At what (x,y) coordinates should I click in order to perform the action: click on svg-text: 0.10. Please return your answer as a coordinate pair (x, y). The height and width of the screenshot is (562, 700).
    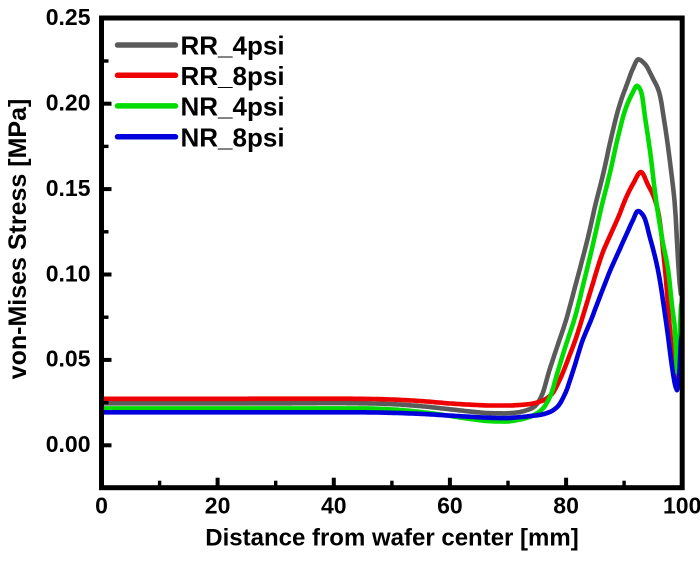
    Looking at the image, I should click on (68, 273).